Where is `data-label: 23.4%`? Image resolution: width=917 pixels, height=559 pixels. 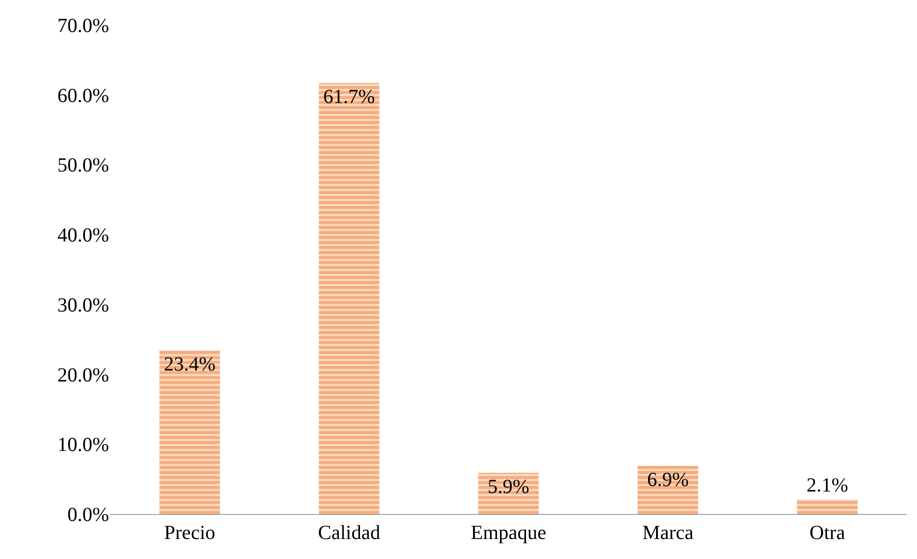 data-label: 23.4% is located at coordinates (190, 365).